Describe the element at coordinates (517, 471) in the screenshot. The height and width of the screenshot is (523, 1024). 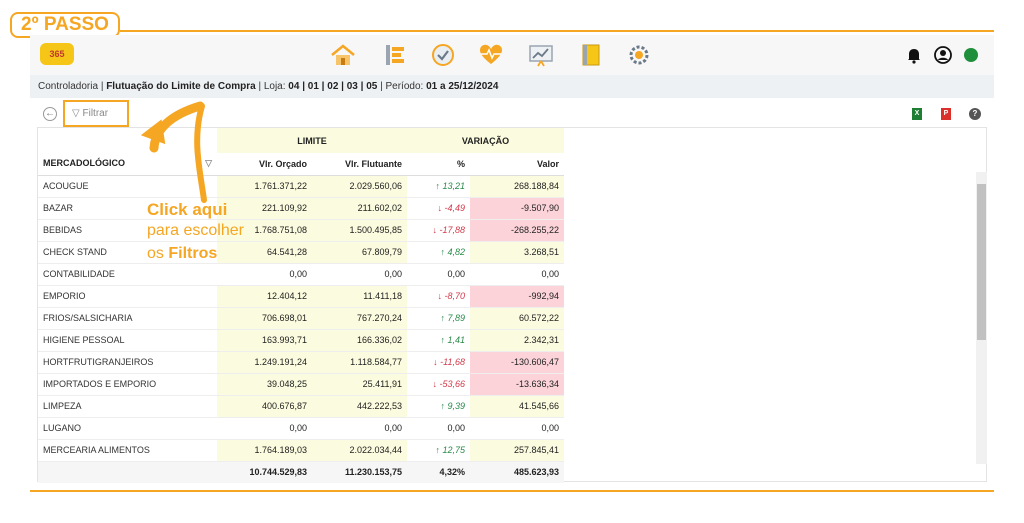
I see `total-valor: 485.623,93` at that location.